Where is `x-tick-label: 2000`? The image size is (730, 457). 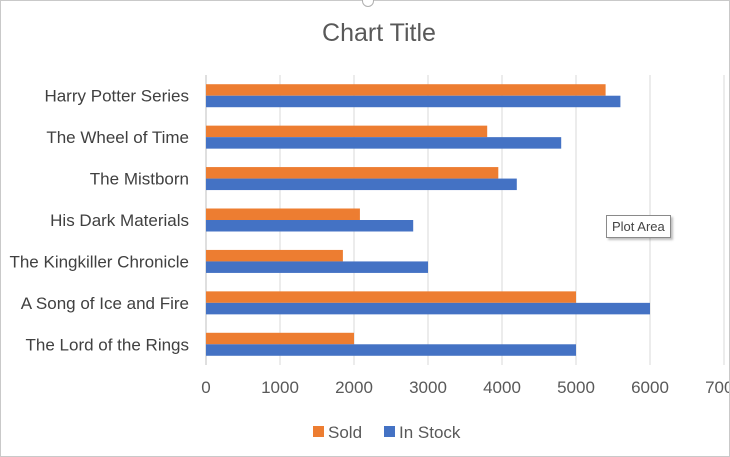
x-tick-label: 2000 is located at coordinates (354, 387).